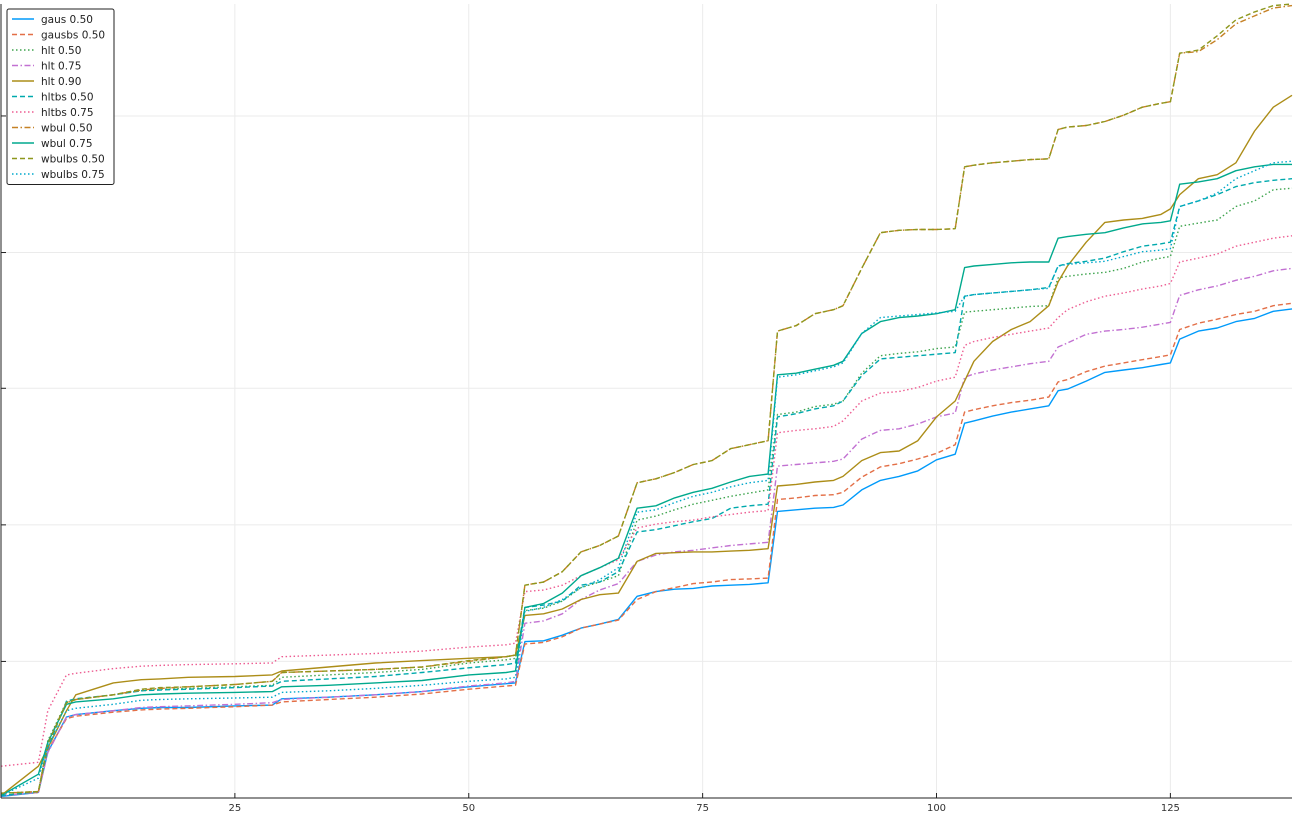 The height and width of the screenshot is (813, 1296). Describe the element at coordinates (936, 808) in the screenshot. I see `x-tick-label: 100` at that location.